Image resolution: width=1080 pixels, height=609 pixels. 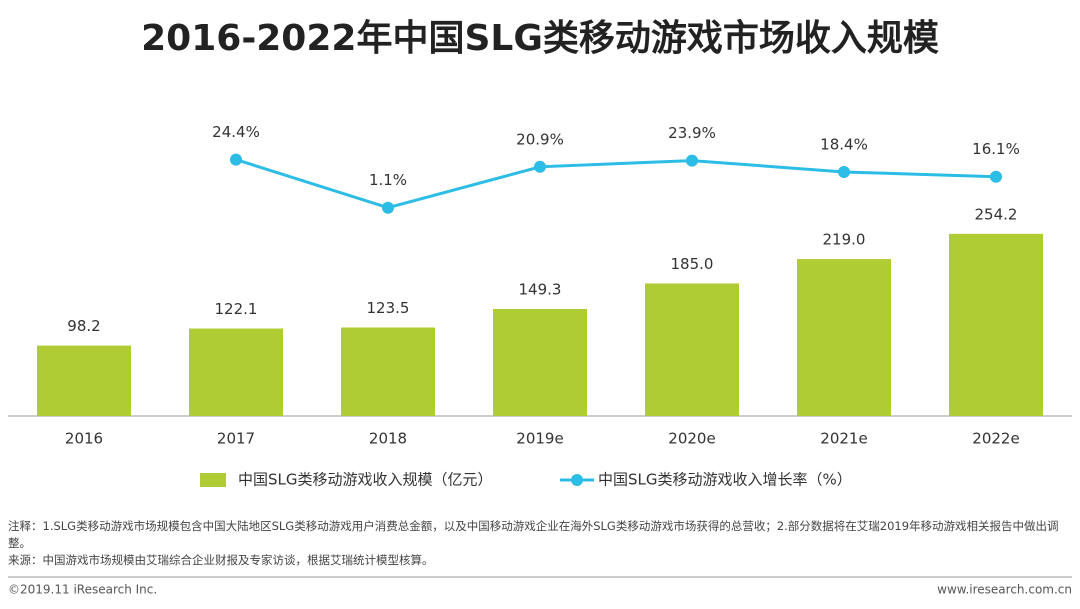 I want to click on x-tick-label: 2019e, so click(x=539, y=439).